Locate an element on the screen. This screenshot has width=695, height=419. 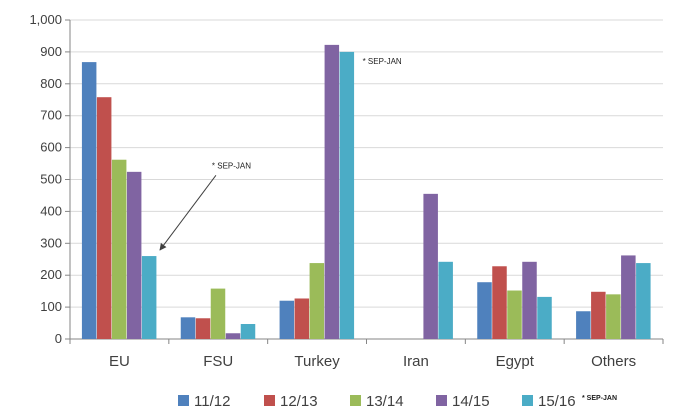
y-tick-label: 300 is located at coordinates (51, 242).